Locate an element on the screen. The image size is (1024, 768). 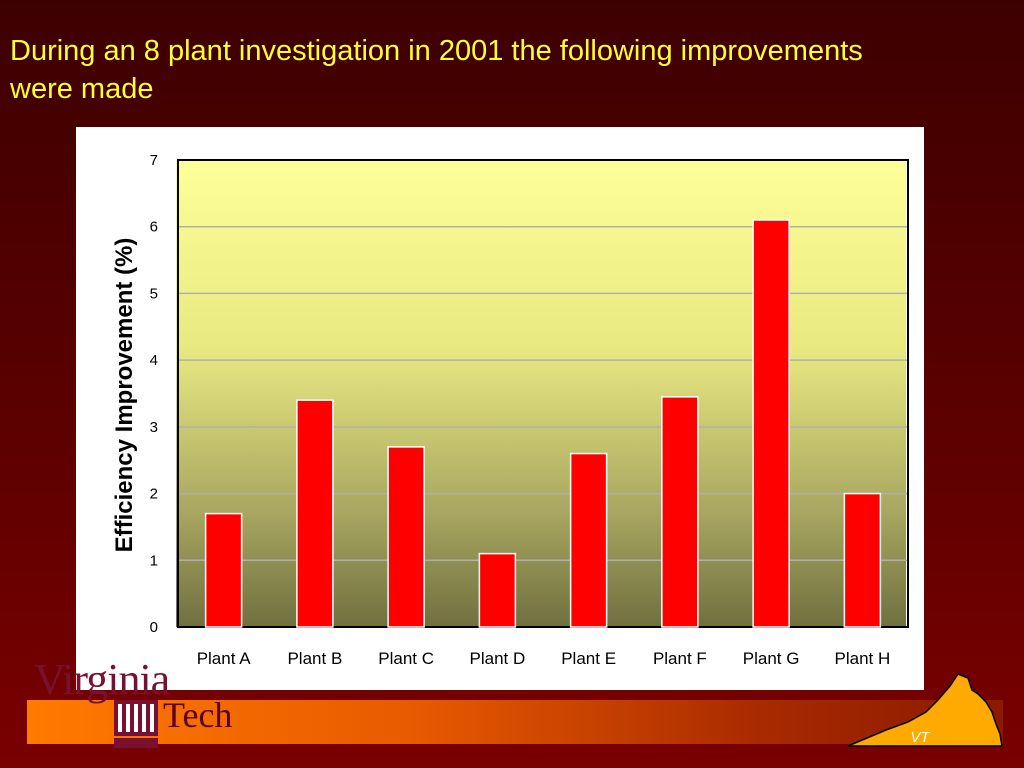
x-tick-label: Plant B is located at coordinates (314, 658).